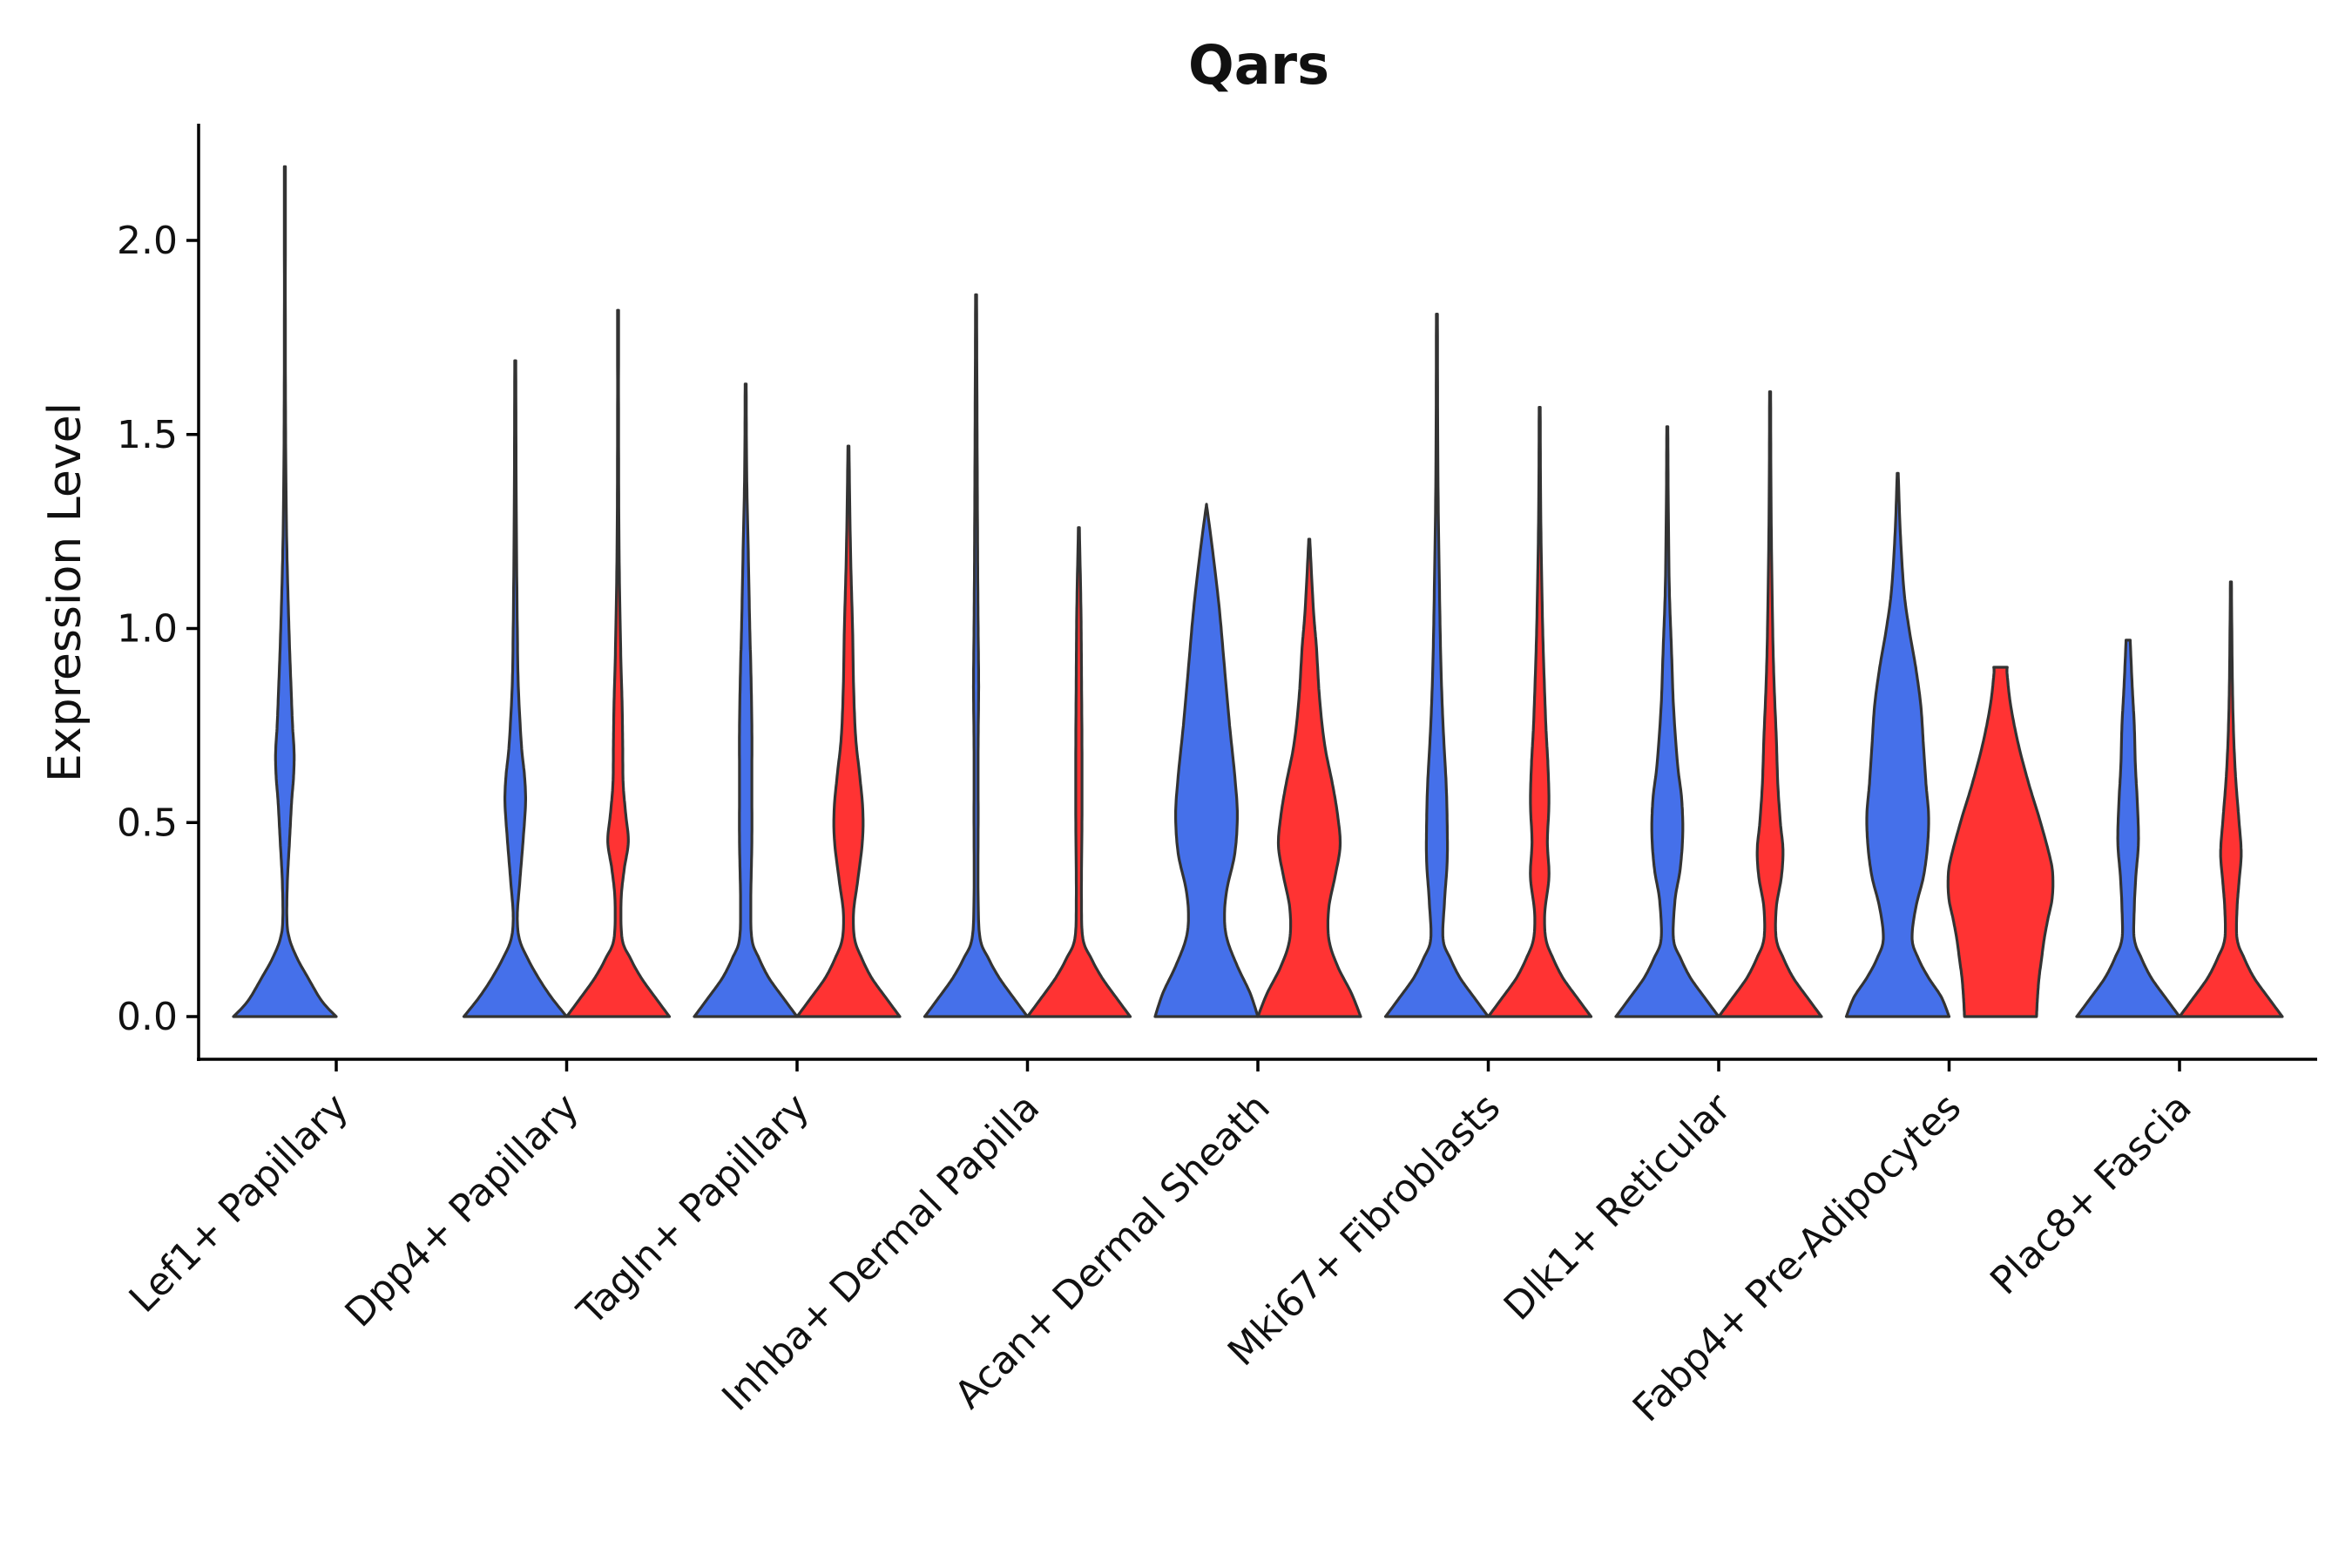  I want to click on x-tick-label: Plac8+ Fascia, so click(2091, 1194).